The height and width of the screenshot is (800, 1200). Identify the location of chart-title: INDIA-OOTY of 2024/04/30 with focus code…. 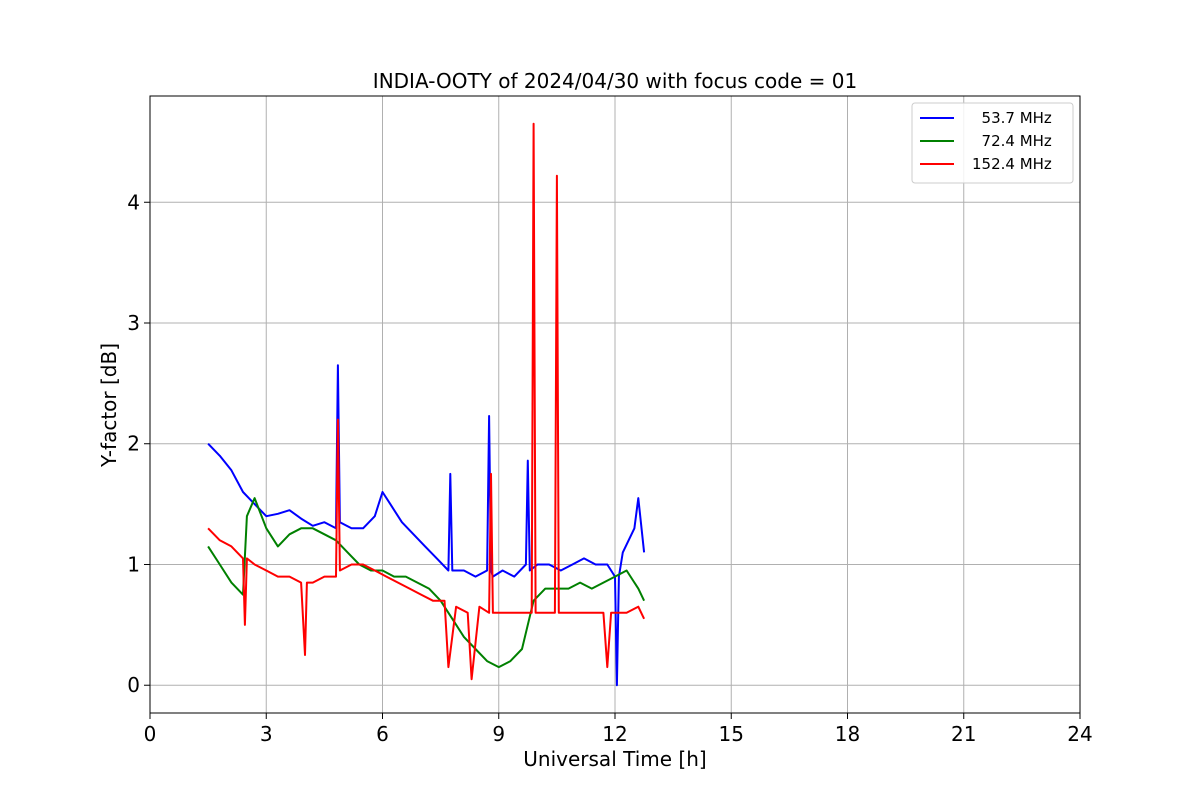
(615, 81).